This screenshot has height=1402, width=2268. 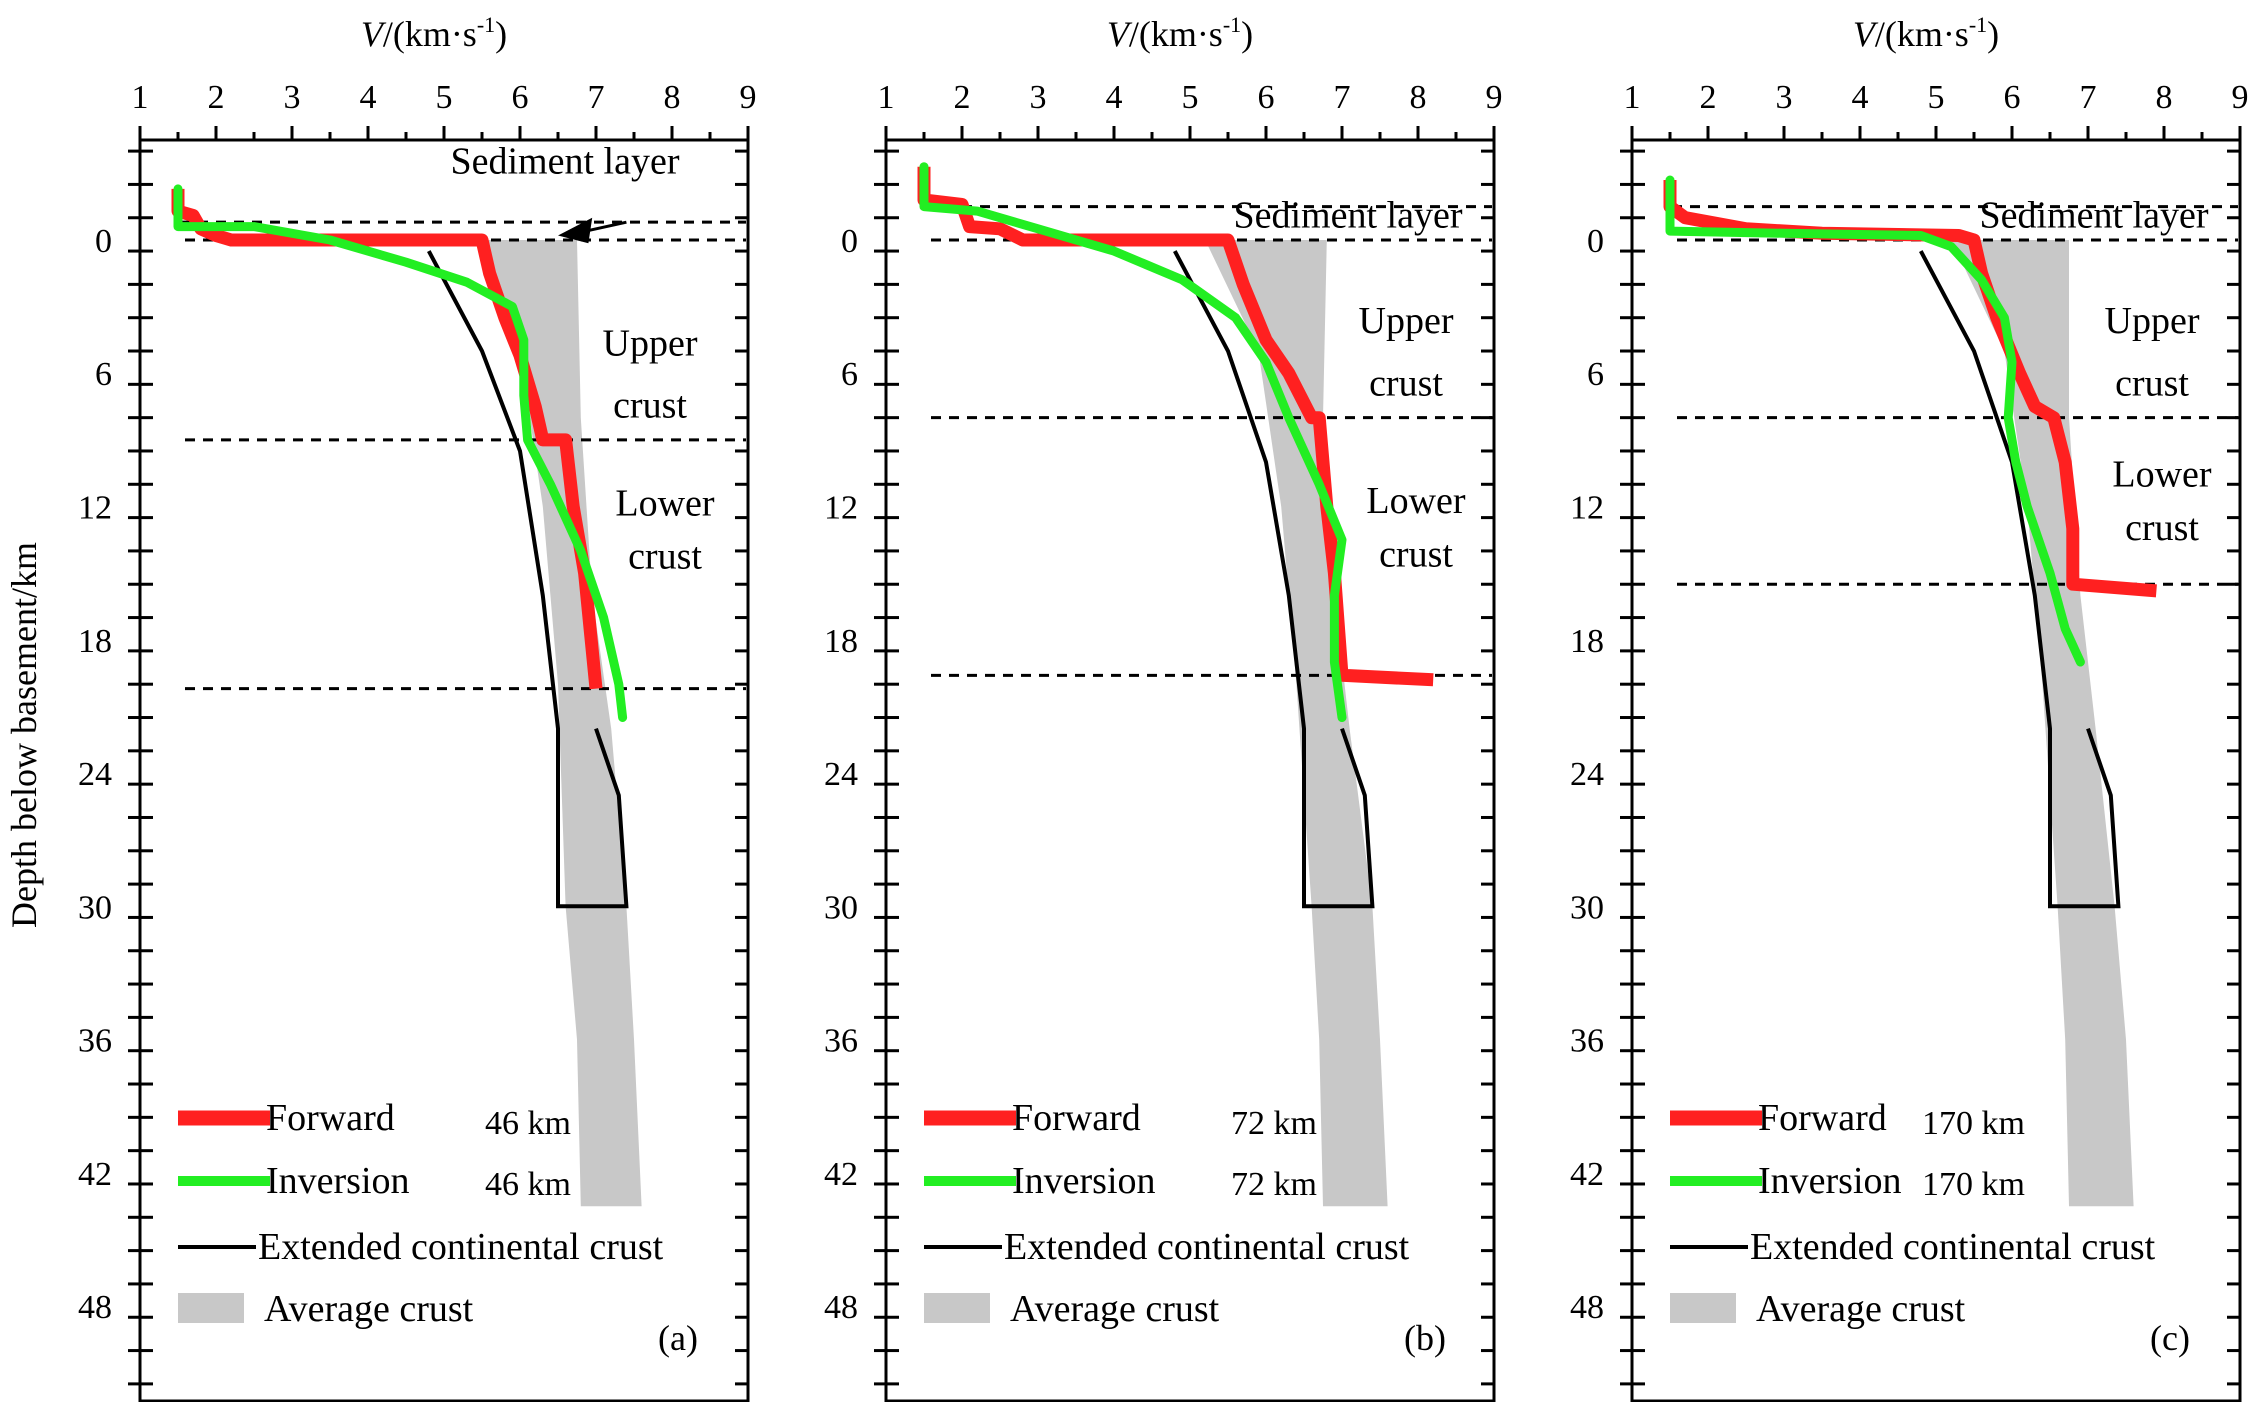 I want to click on legend-forward-distance: 72 km, so click(x=1274, y=1123).